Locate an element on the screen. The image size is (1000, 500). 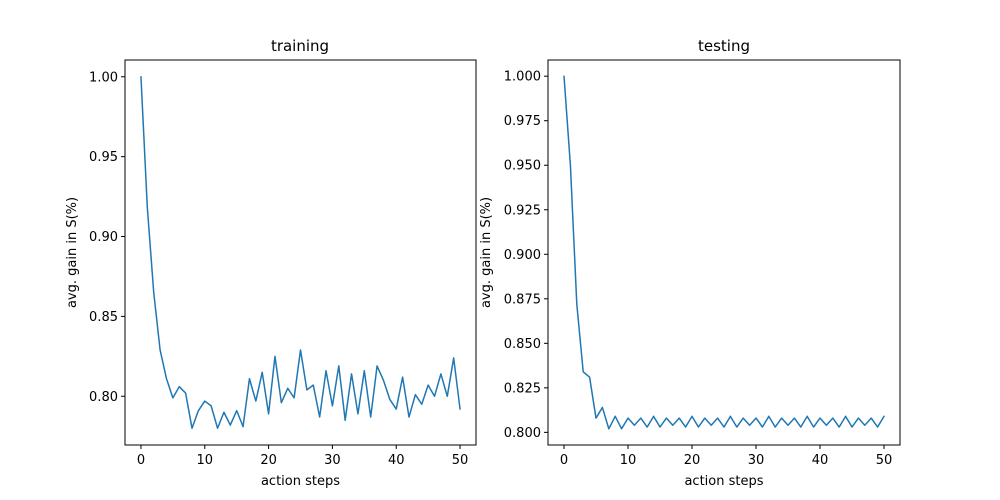
y-tick-label: 0.80 is located at coordinates (103, 397).